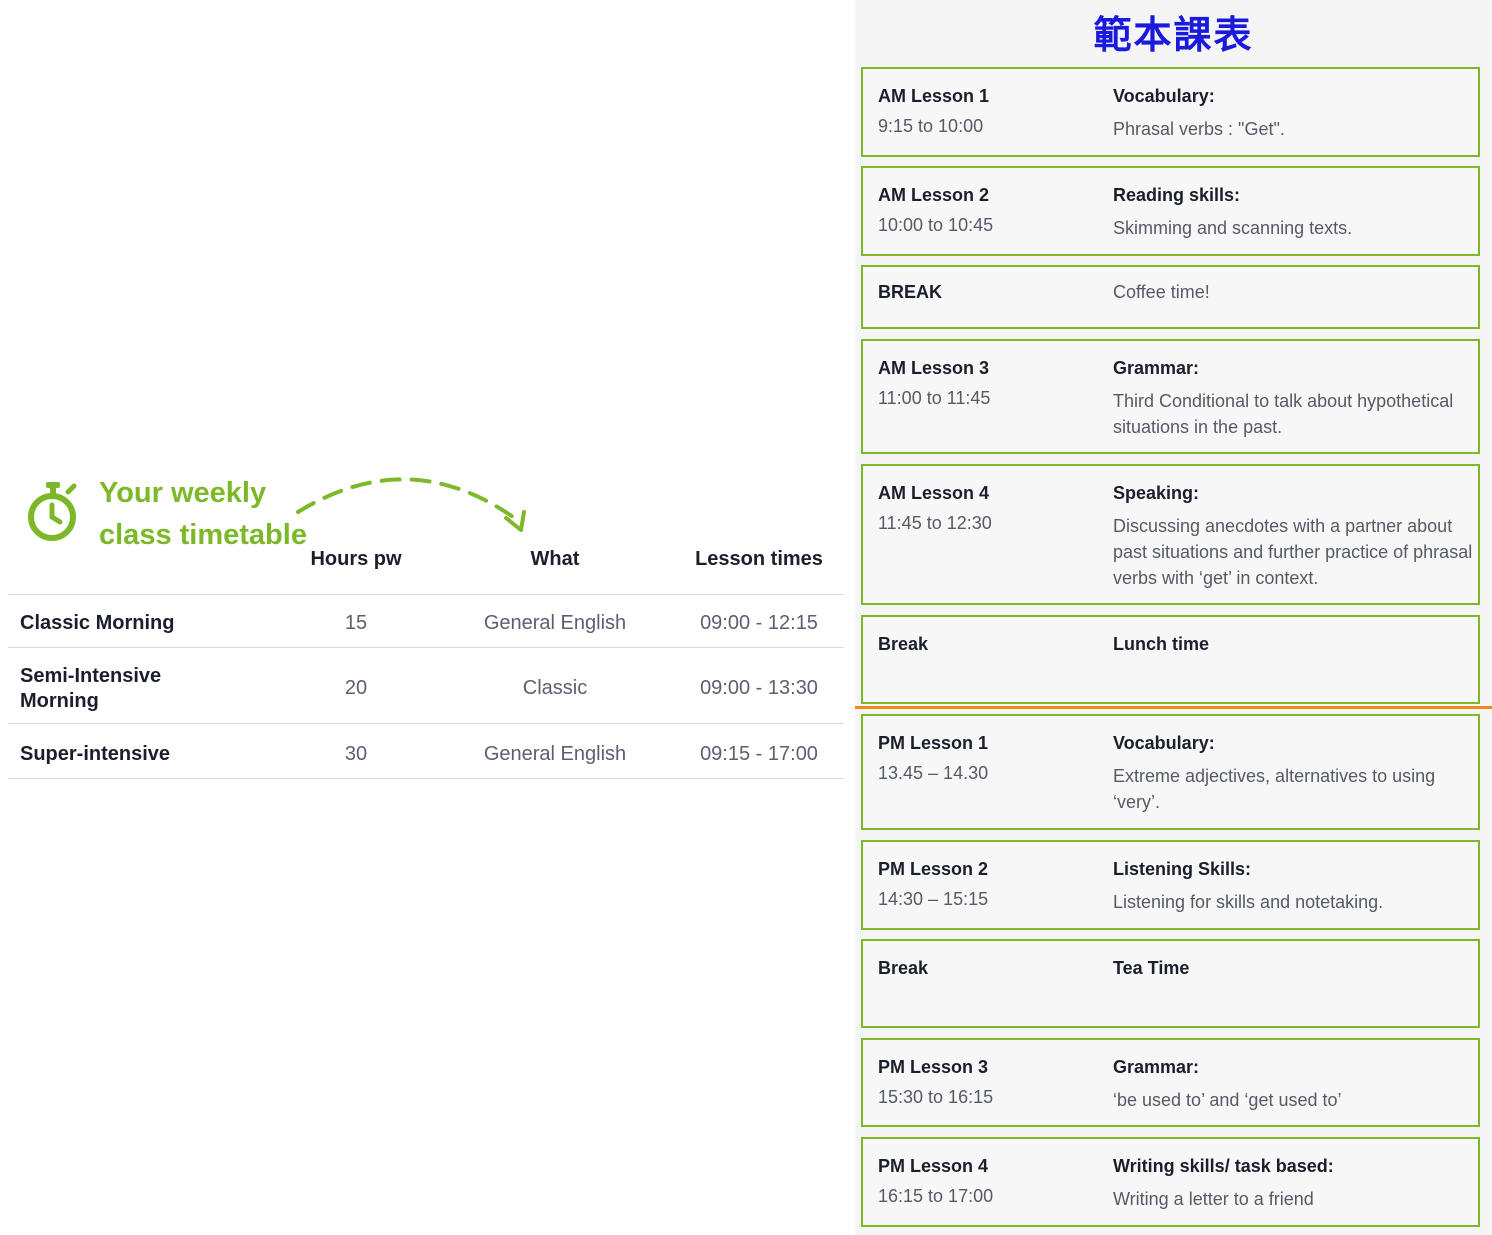  What do you see at coordinates (411, 504) in the screenshot?
I see `dashed-arrow-icon` at bounding box center [411, 504].